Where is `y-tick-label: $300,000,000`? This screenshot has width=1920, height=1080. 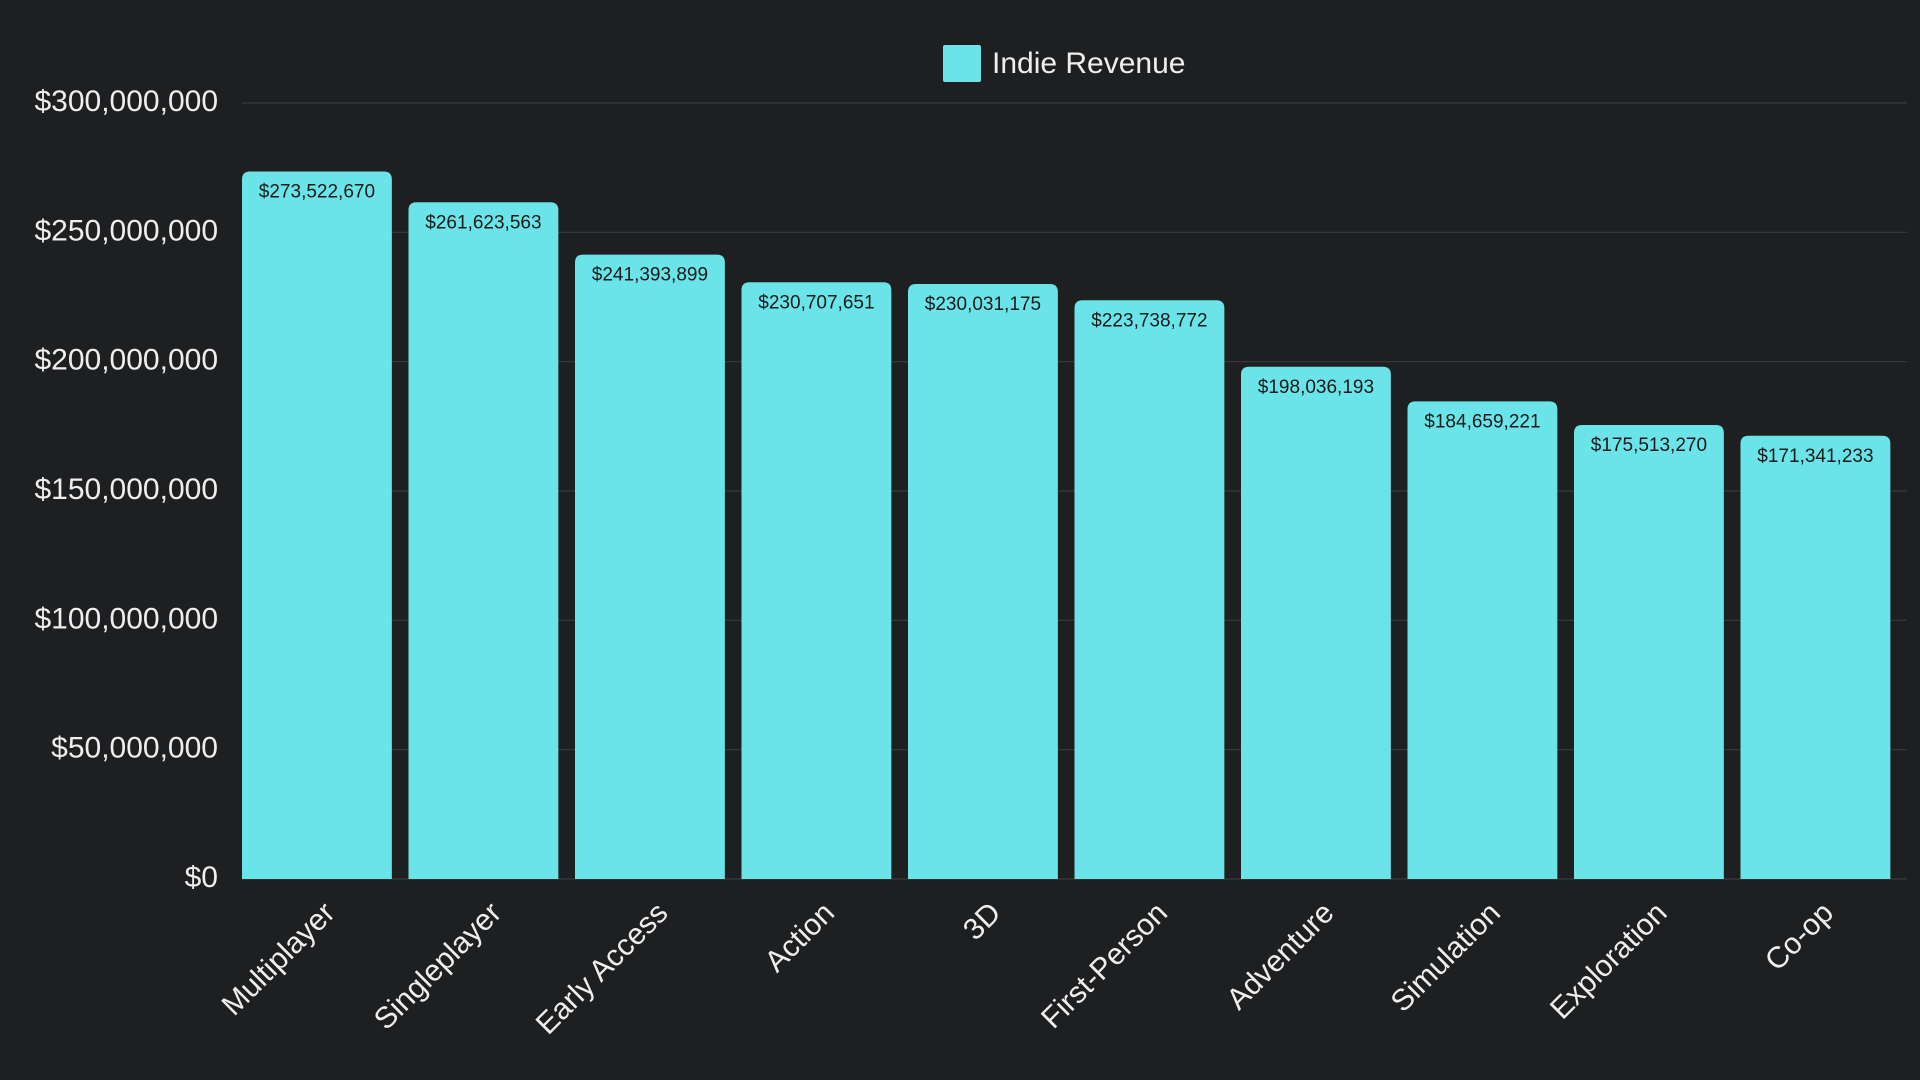 y-tick-label: $300,000,000 is located at coordinates (126, 101).